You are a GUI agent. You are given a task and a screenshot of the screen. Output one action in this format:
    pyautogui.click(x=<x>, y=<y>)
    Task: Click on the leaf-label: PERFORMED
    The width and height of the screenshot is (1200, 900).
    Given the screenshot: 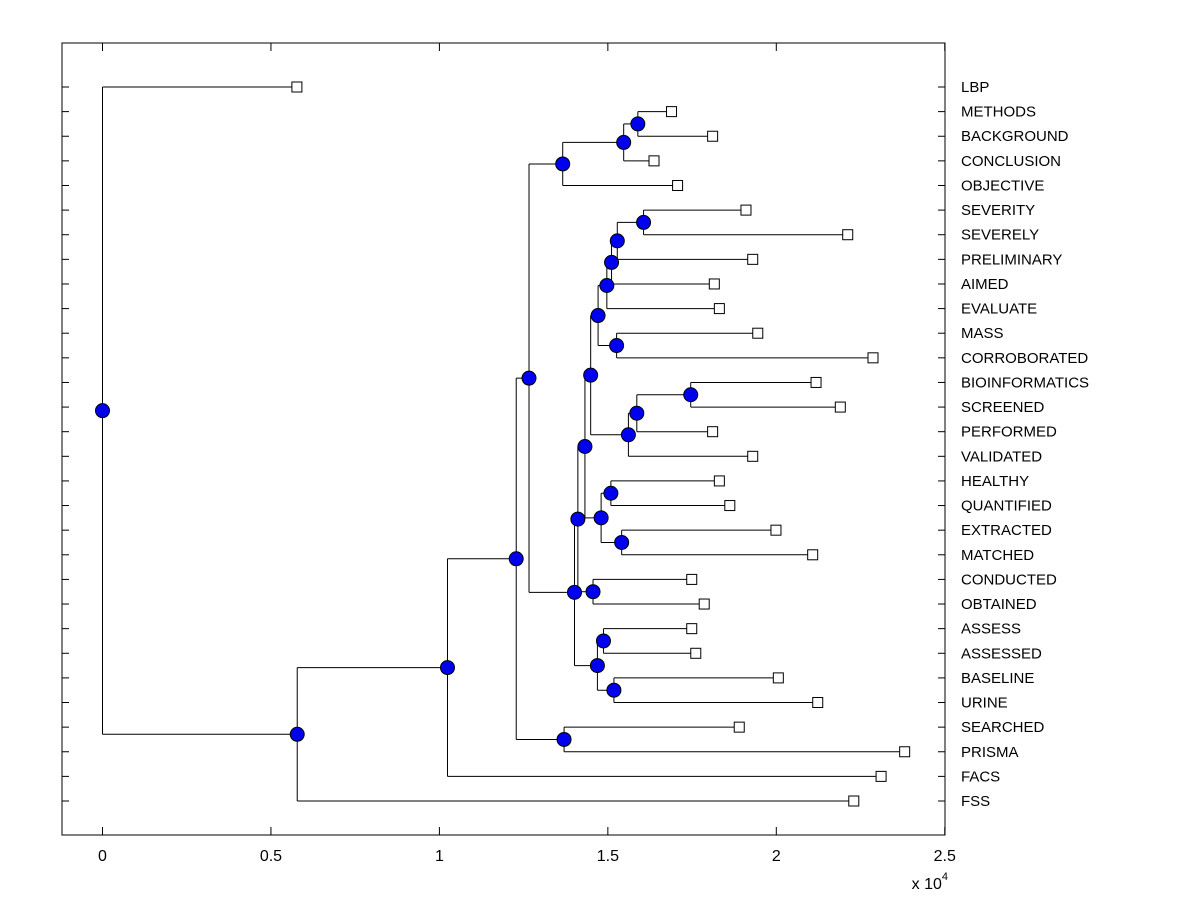 What is the action you would take?
    pyautogui.click(x=1009, y=432)
    